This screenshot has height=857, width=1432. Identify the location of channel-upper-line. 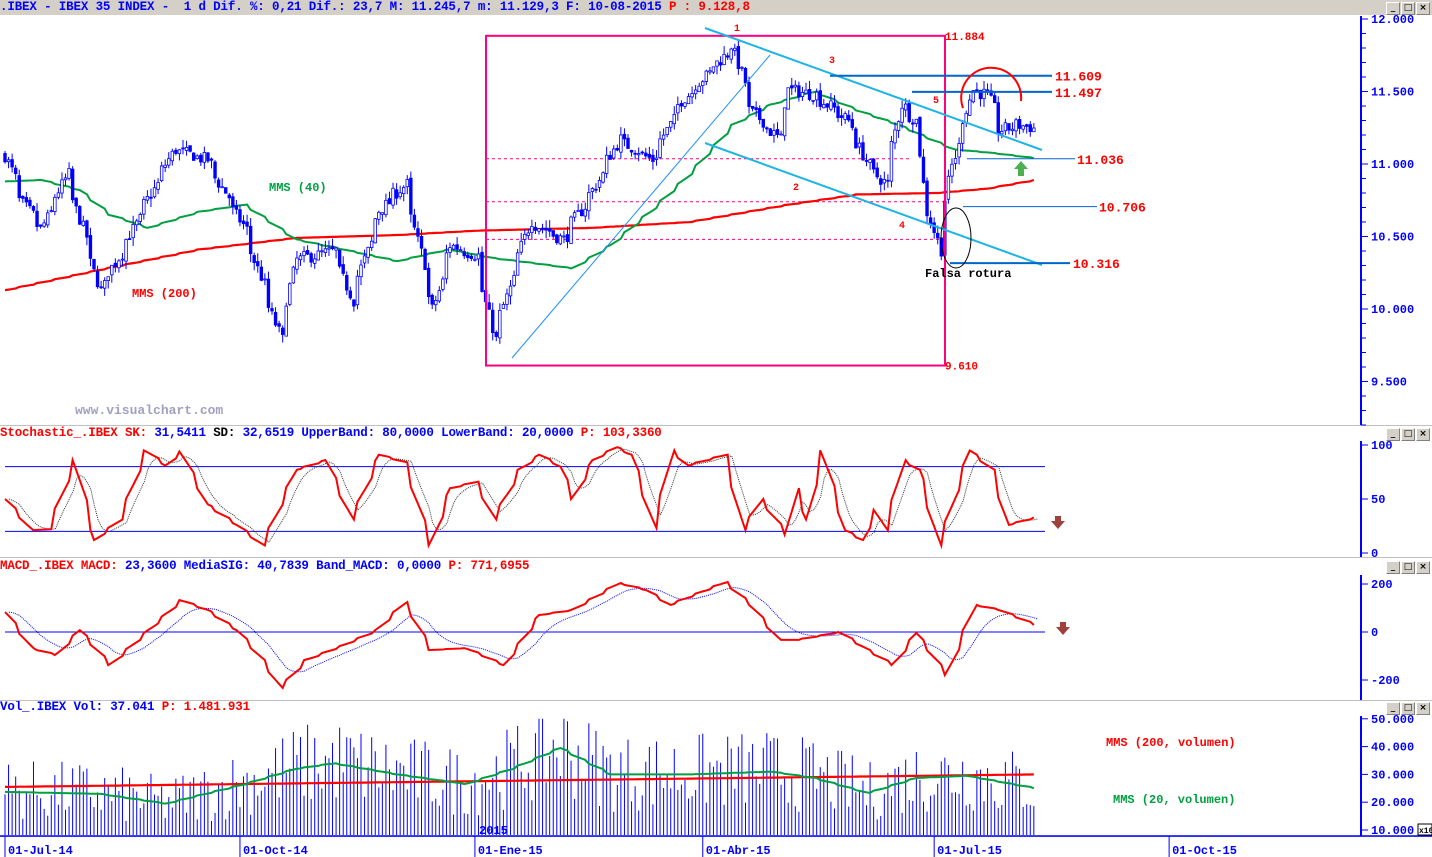
(873, 89).